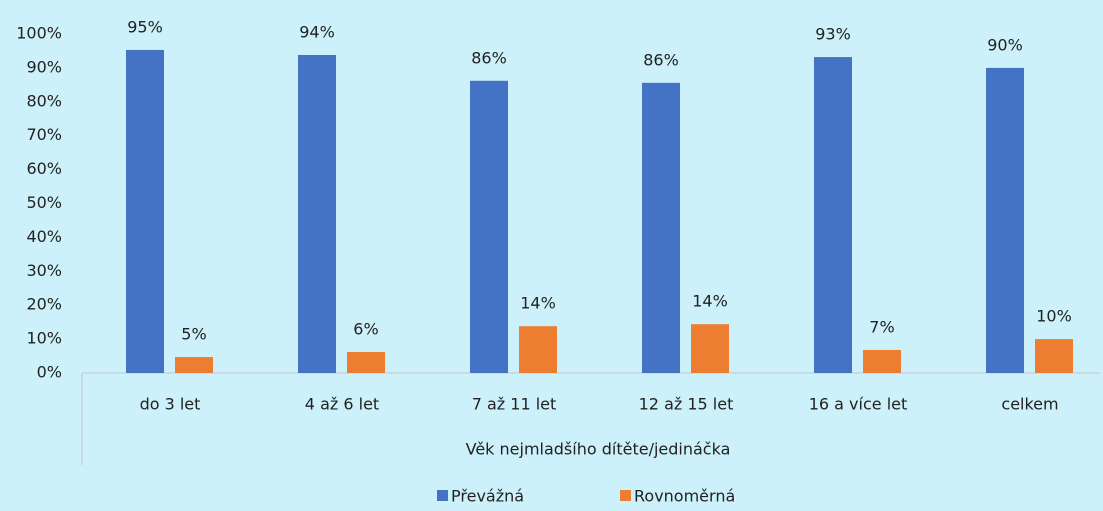 The height and width of the screenshot is (511, 1103). Describe the element at coordinates (44, 304) in the screenshot. I see `y-tick-label: 20%` at that location.